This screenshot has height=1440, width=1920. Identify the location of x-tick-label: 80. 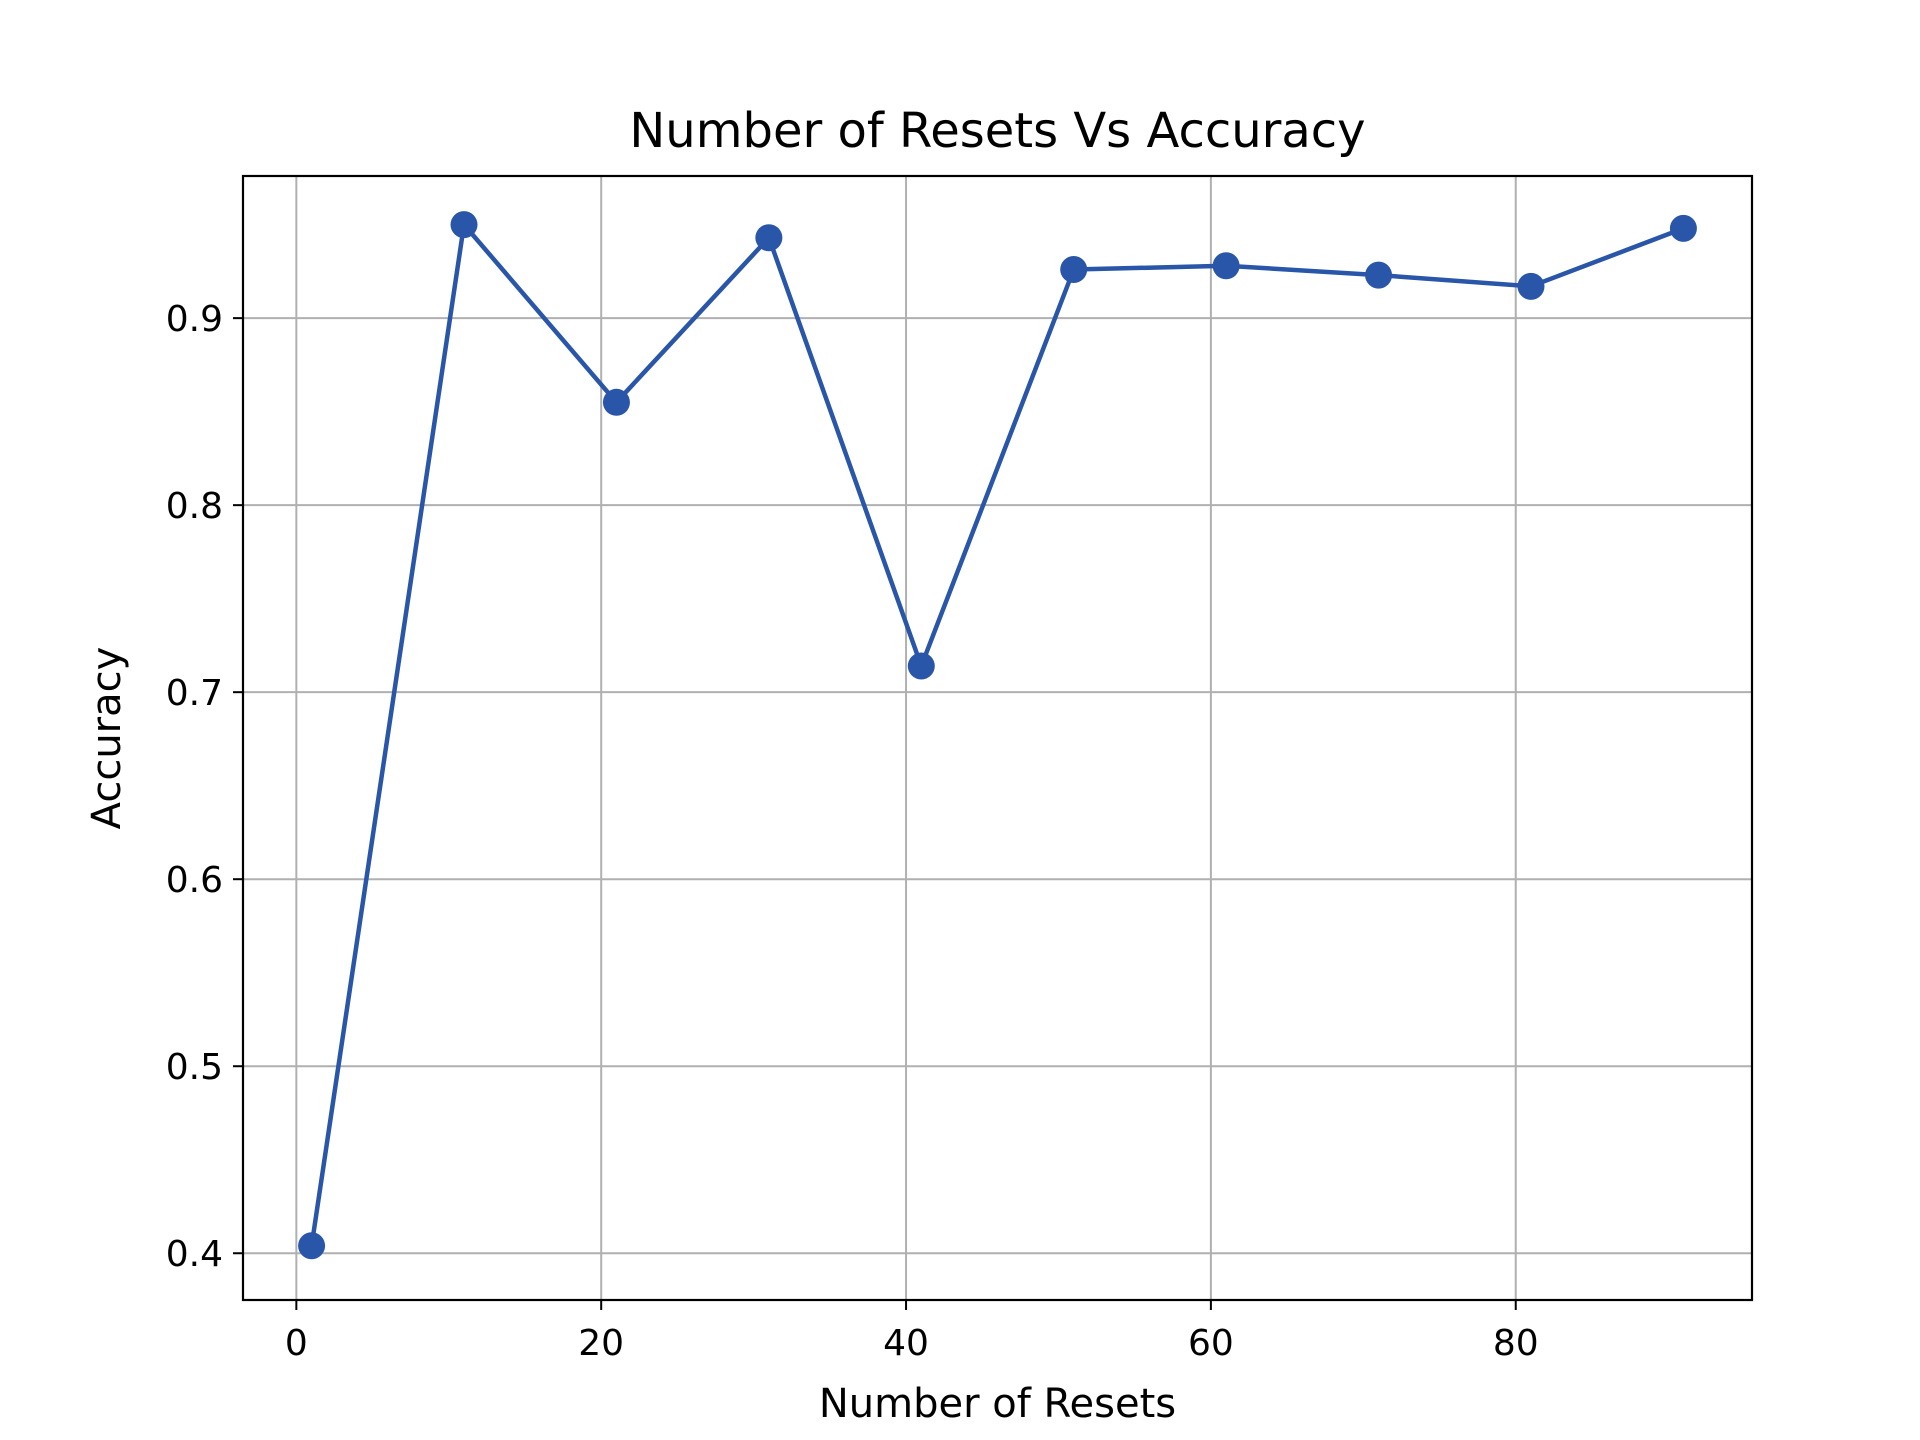
(1516, 1343).